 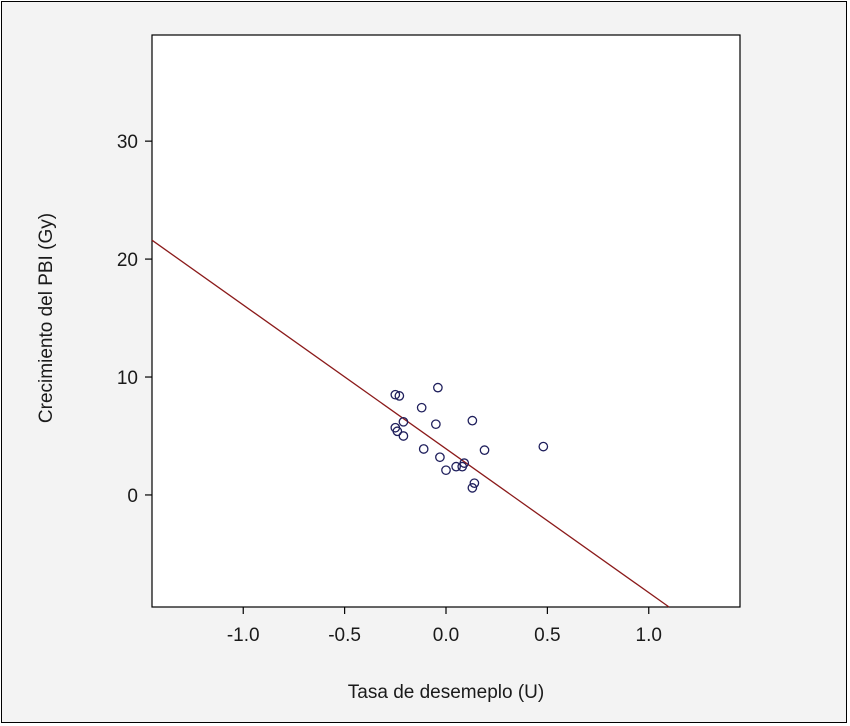 What do you see at coordinates (446, 635) in the screenshot?
I see `x-tick-label: 0.0` at bounding box center [446, 635].